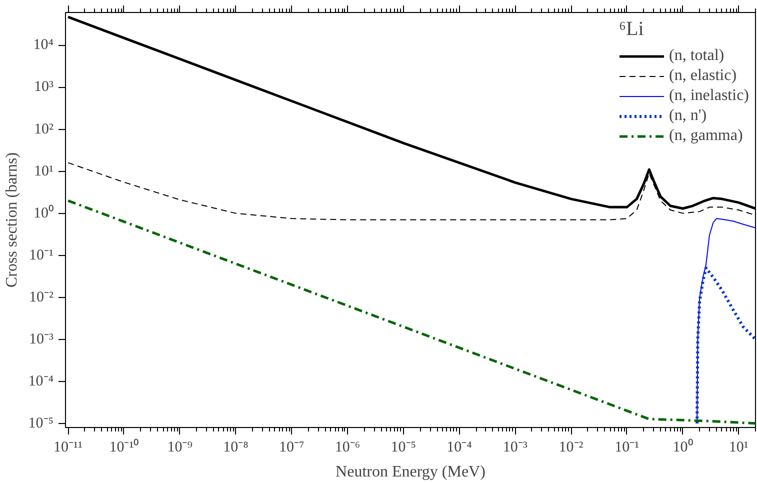 This screenshot has height=483, width=757. Describe the element at coordinates (291, 448) in the screenshot. I see `x-tick-label: 10⁻⁷` at that location.